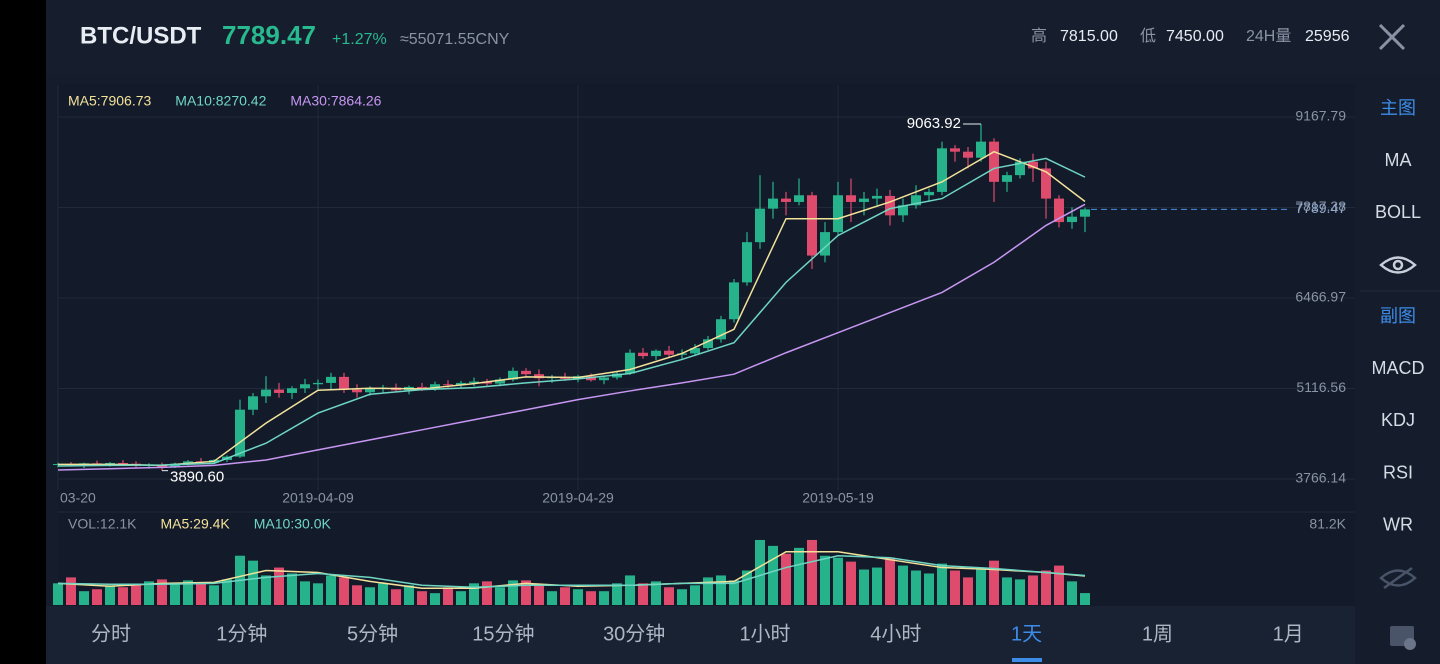 This screenshot has height=664, width=1440. What do you see at coordinates (1026, 634) in the screenshot?
I see `timeframe-tab: 1天` at bounding box center [1026, 634].